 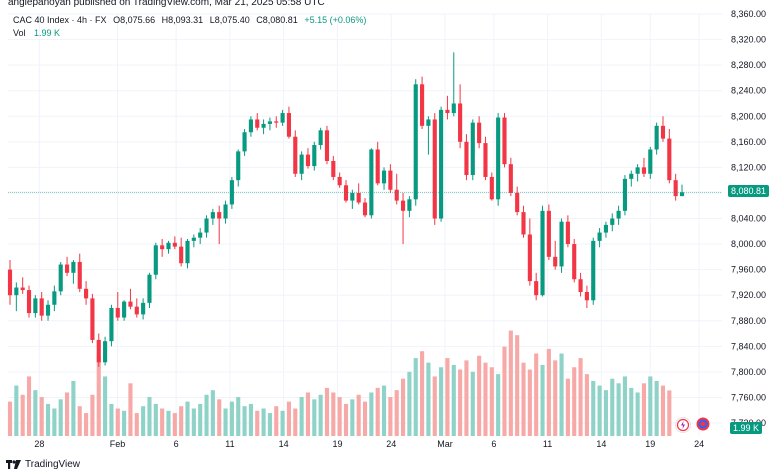 I want to click on time-tick-label: 19, so click(x=650, y=444).